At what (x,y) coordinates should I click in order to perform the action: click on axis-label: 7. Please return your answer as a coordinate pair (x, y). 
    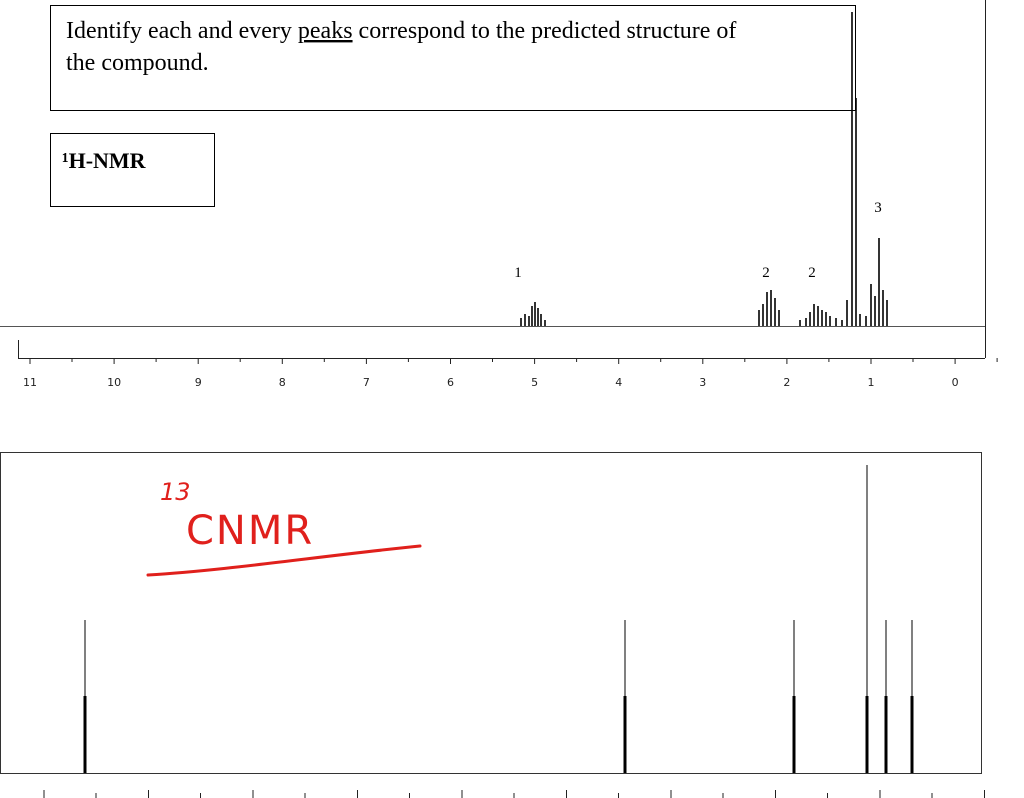
    Looking at the image, I should click on (366, 382).